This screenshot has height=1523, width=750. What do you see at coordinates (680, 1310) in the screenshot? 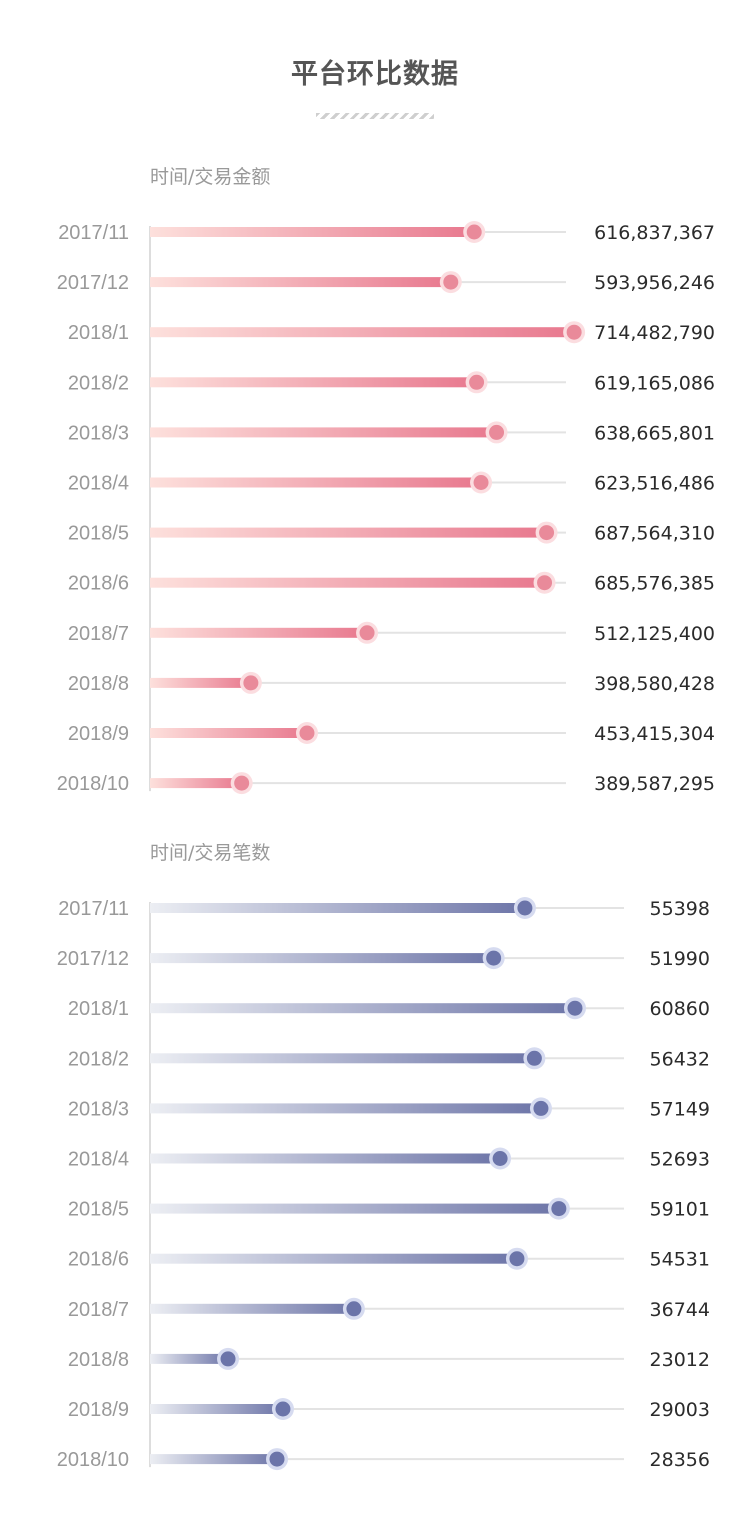
I see `value-label: 36744` at bounding box center [680, 1310].